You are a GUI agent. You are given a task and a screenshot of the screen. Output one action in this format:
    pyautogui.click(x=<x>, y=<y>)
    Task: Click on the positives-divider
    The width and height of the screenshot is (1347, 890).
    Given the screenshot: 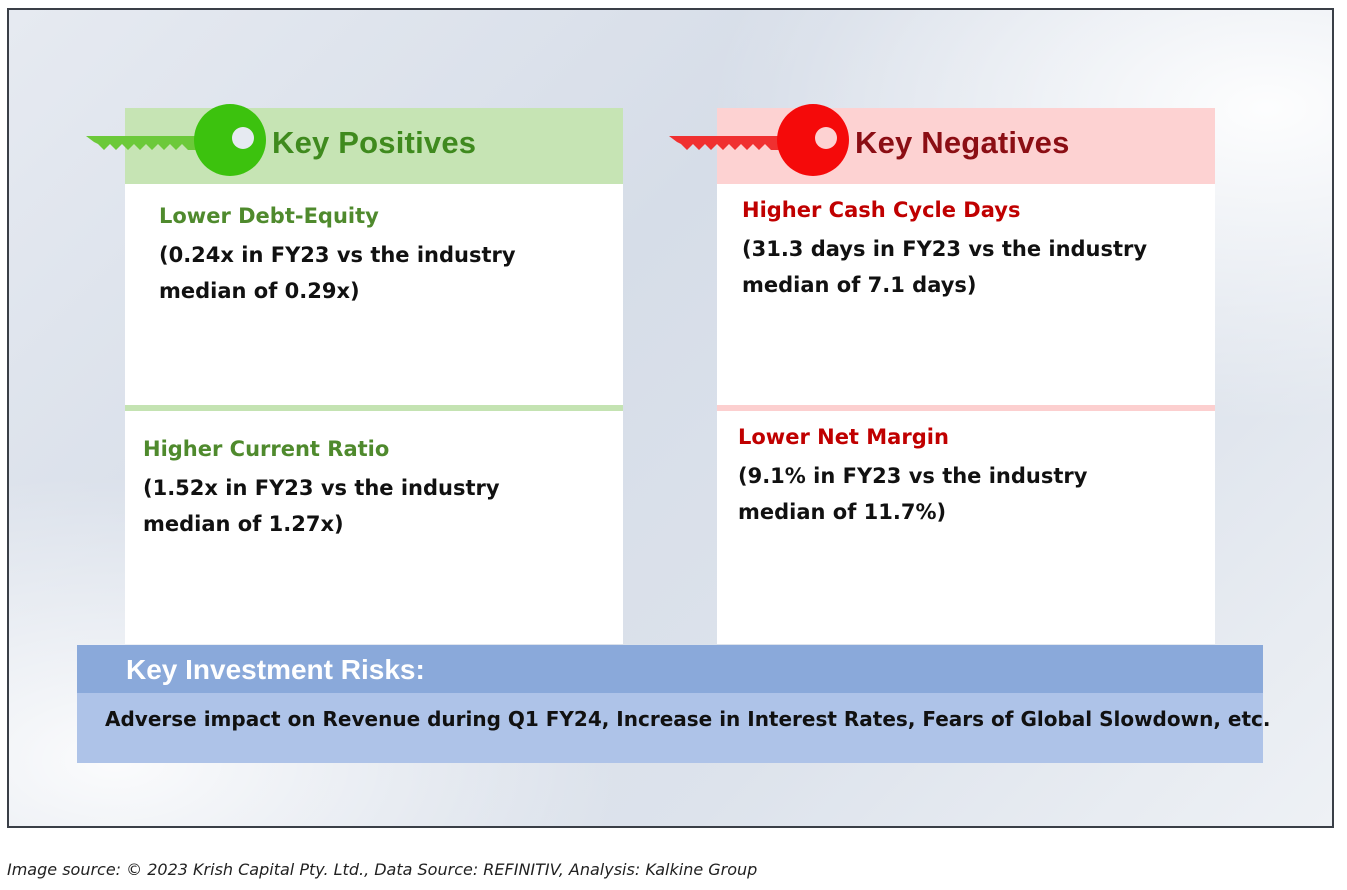 What is the action you would take?
    pyautogui.click(x=374, y=408)
    